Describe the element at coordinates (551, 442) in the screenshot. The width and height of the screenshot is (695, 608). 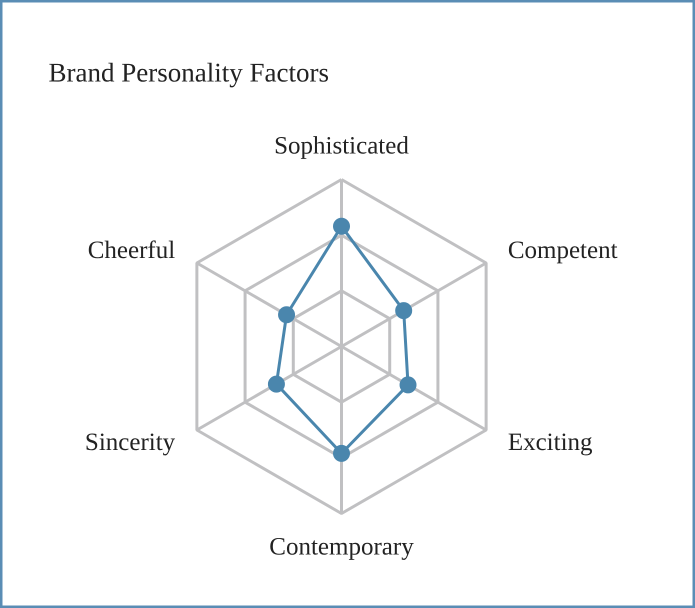
I see `spoke-label: Exciting` at that location.